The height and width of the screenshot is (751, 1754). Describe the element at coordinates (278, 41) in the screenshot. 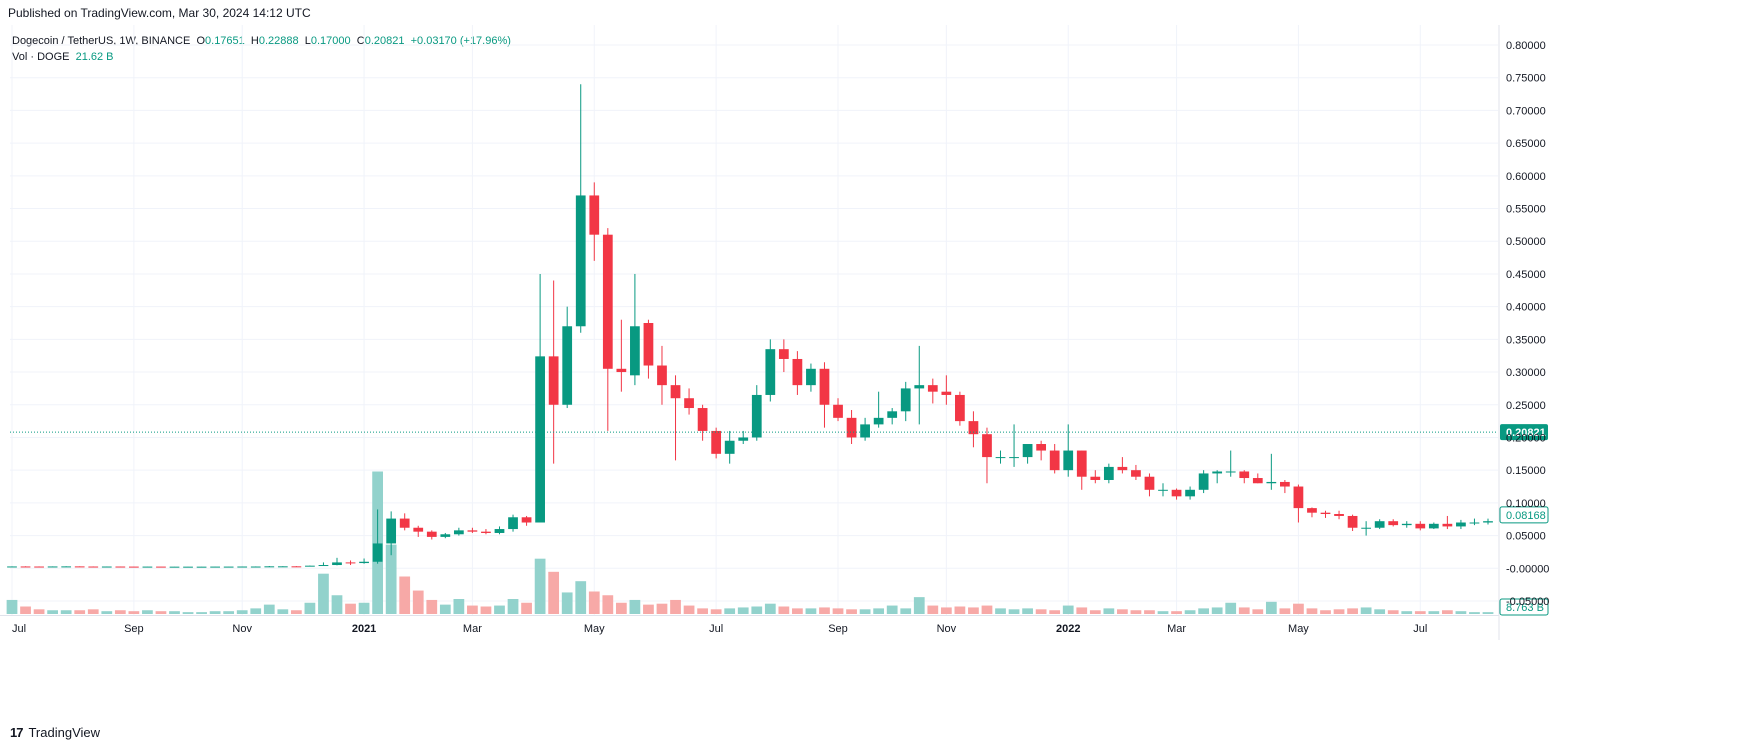

I see `high-value: 0.22888` at that location.